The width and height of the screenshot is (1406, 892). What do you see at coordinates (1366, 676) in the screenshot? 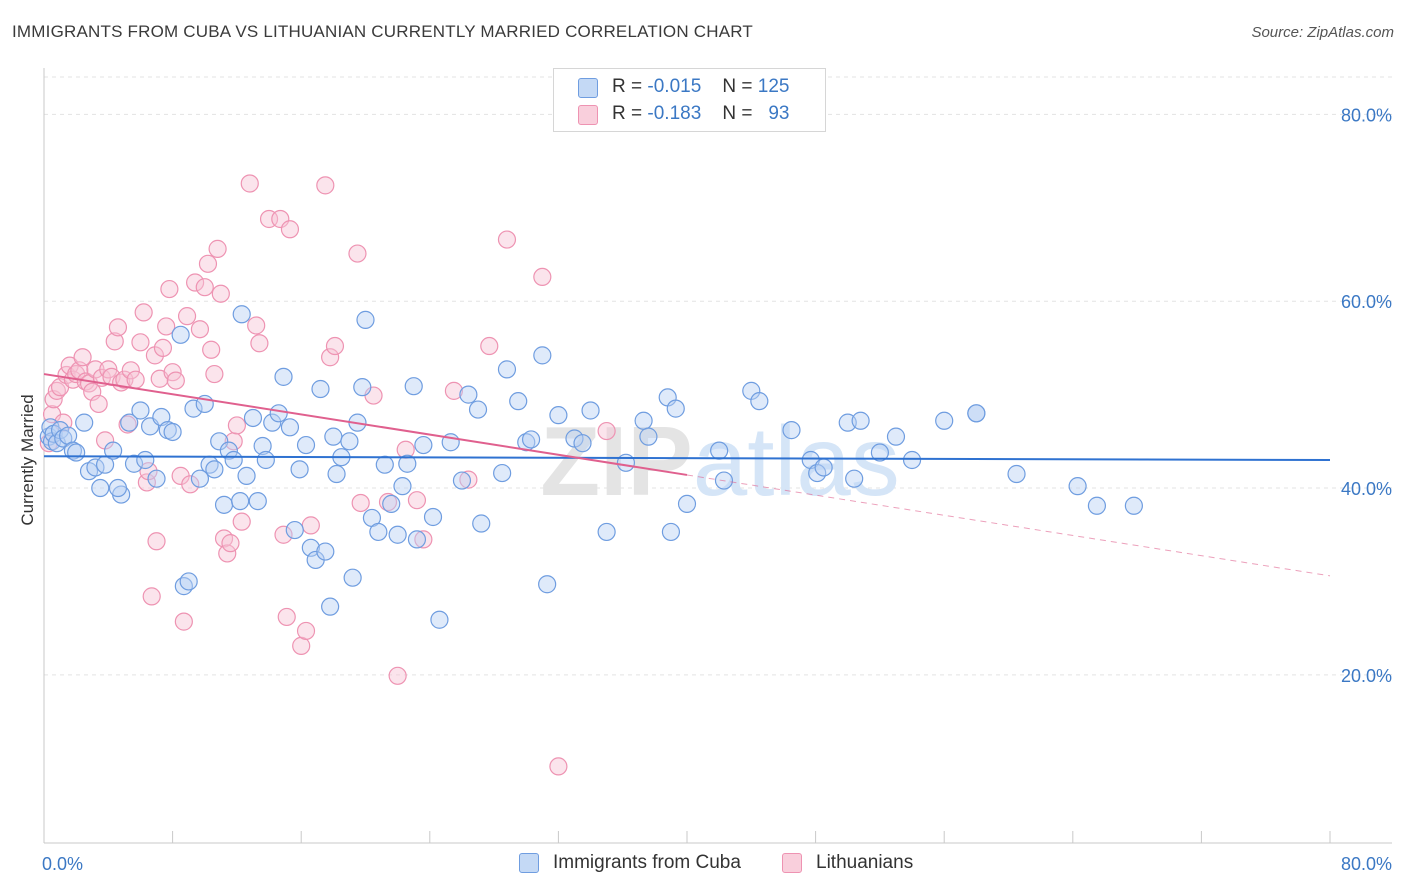
I see `y-tick-label: 20.0%` at bounding box center [1366, 676].